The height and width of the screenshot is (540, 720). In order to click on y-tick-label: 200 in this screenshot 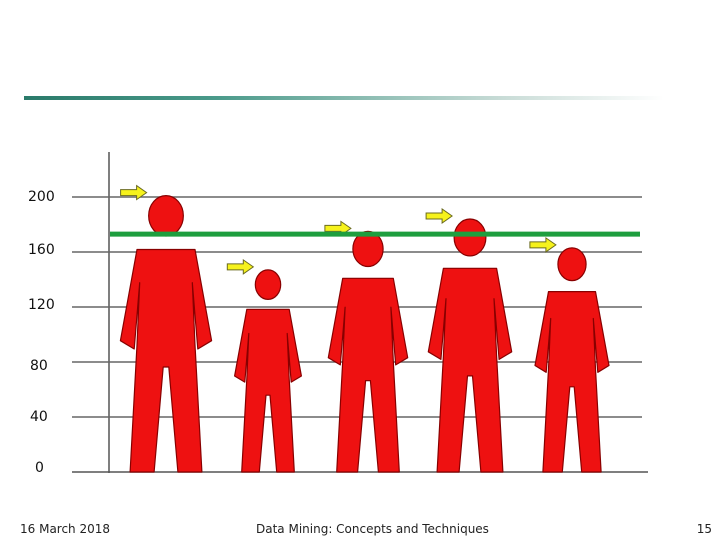, I will do `click(41, 197)`.